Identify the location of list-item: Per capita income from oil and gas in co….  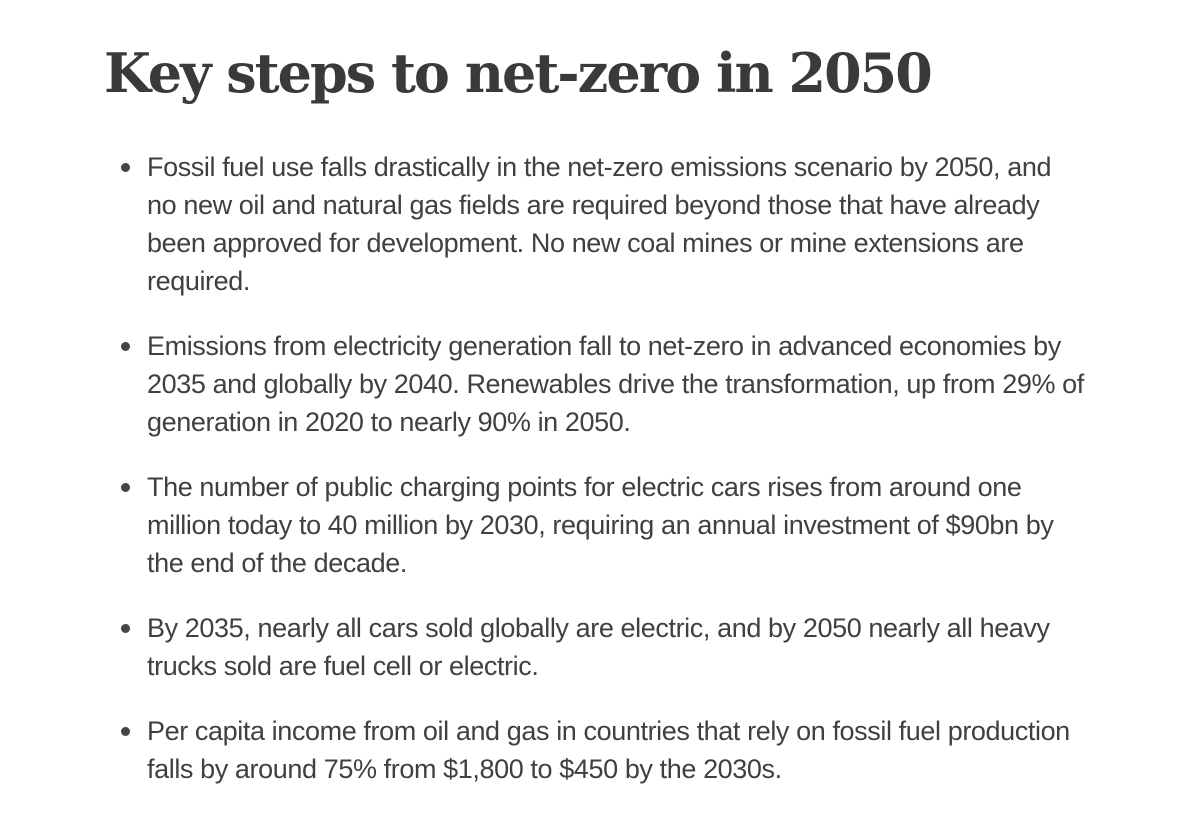
(599, 750).